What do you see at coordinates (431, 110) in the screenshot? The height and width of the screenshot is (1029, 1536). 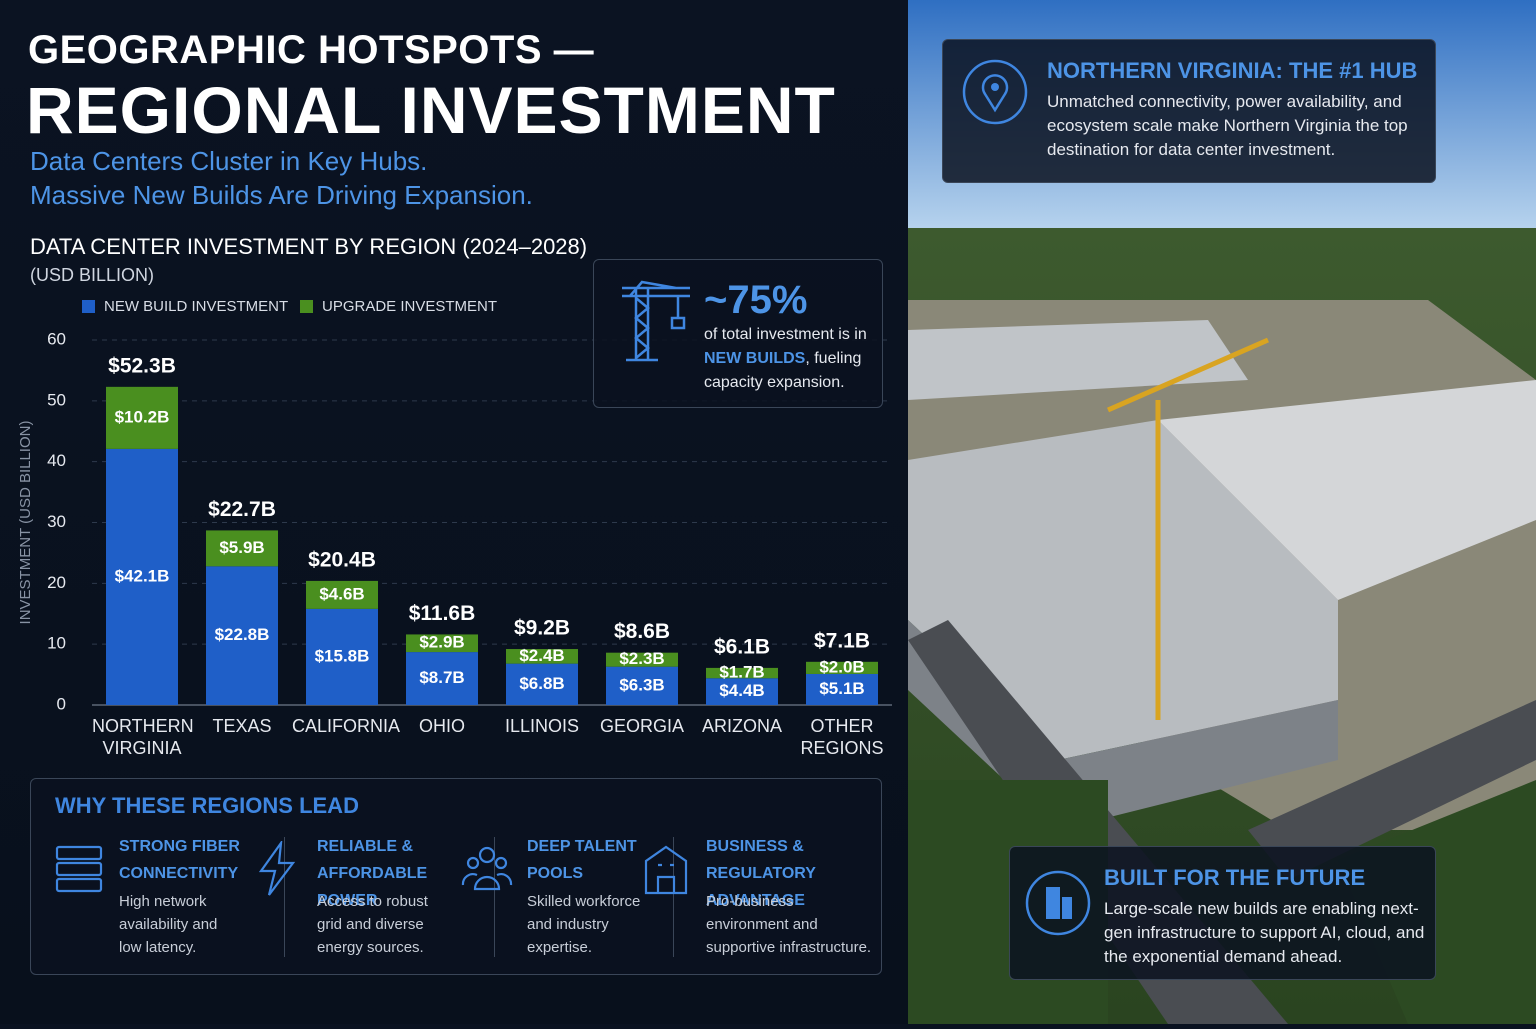 I see `title-line: REGIONAL INVESTMENT` at bounding box center [431, 110].